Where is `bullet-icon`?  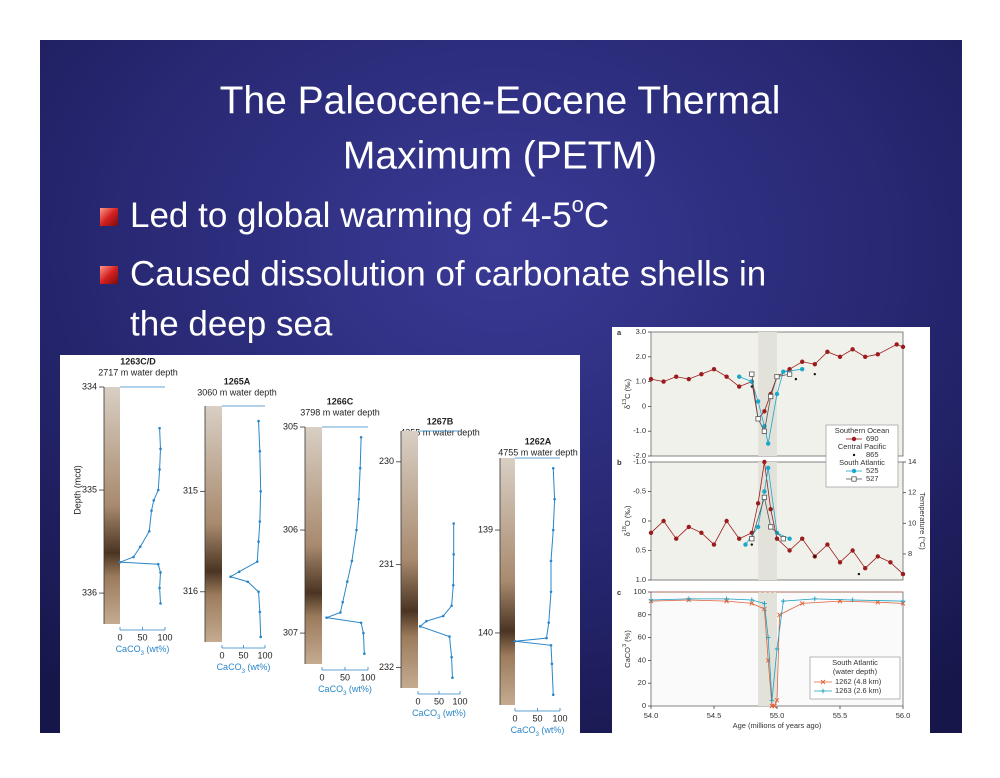
bullet-icon is located at coordinates (109, 217).